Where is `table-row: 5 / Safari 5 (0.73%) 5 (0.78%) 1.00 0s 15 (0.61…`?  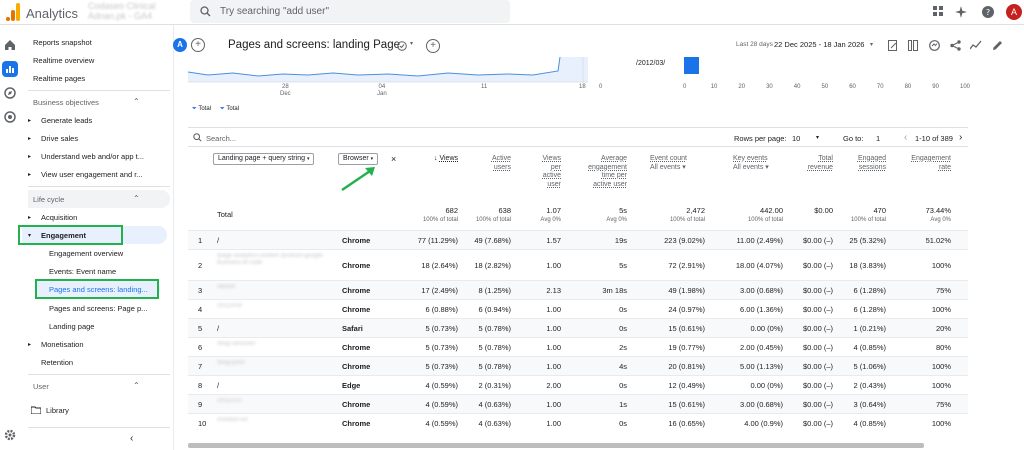
table-row: 5 / Safari 5 (0.73%) 5 (0.78%) 1.00 0s 15 (0.61… is located at coordinates (578, 327).